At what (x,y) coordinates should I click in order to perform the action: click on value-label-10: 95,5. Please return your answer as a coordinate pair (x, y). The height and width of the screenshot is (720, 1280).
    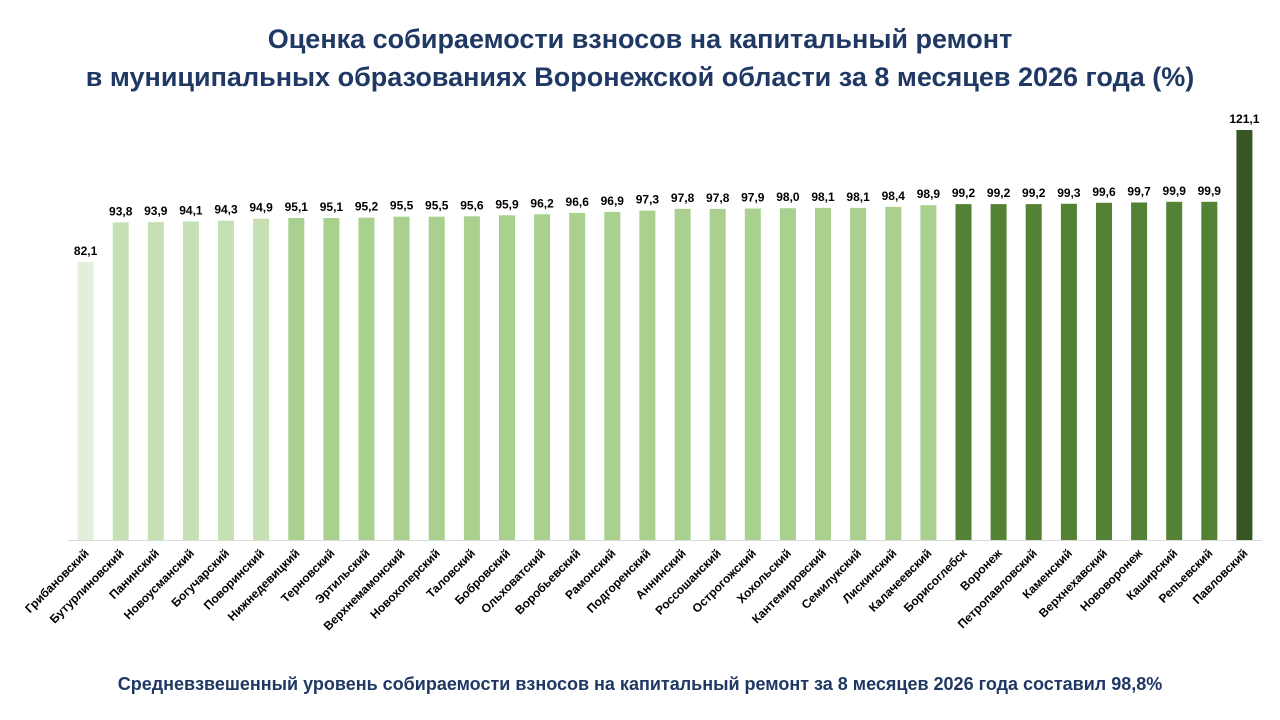
    Looking at the image, I should click on (402, 206).